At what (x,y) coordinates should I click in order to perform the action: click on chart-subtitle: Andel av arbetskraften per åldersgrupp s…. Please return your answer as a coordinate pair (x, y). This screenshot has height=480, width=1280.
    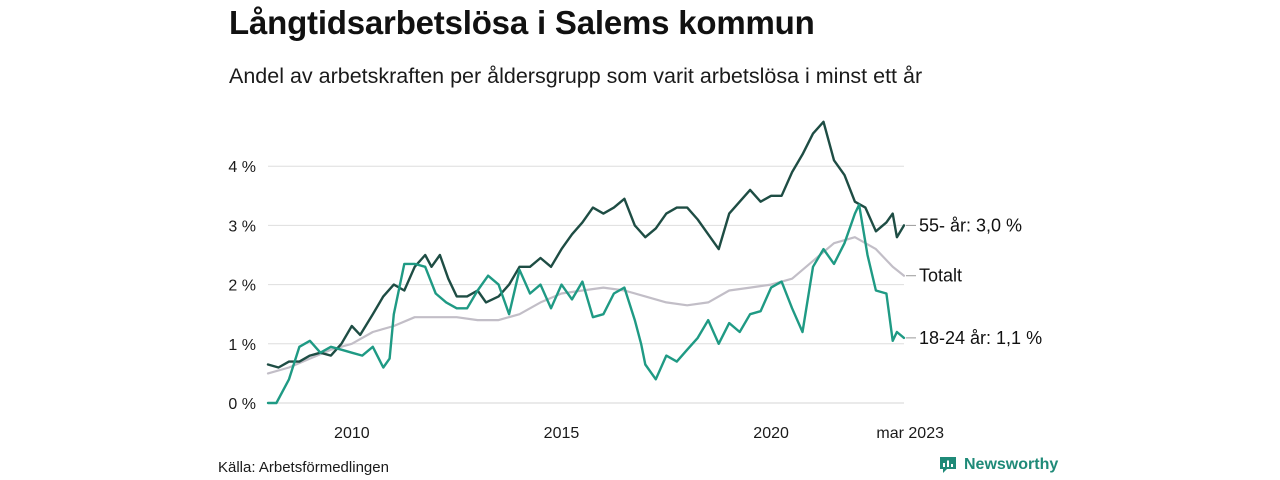
    Looking at the image, I should click on (576, 76).